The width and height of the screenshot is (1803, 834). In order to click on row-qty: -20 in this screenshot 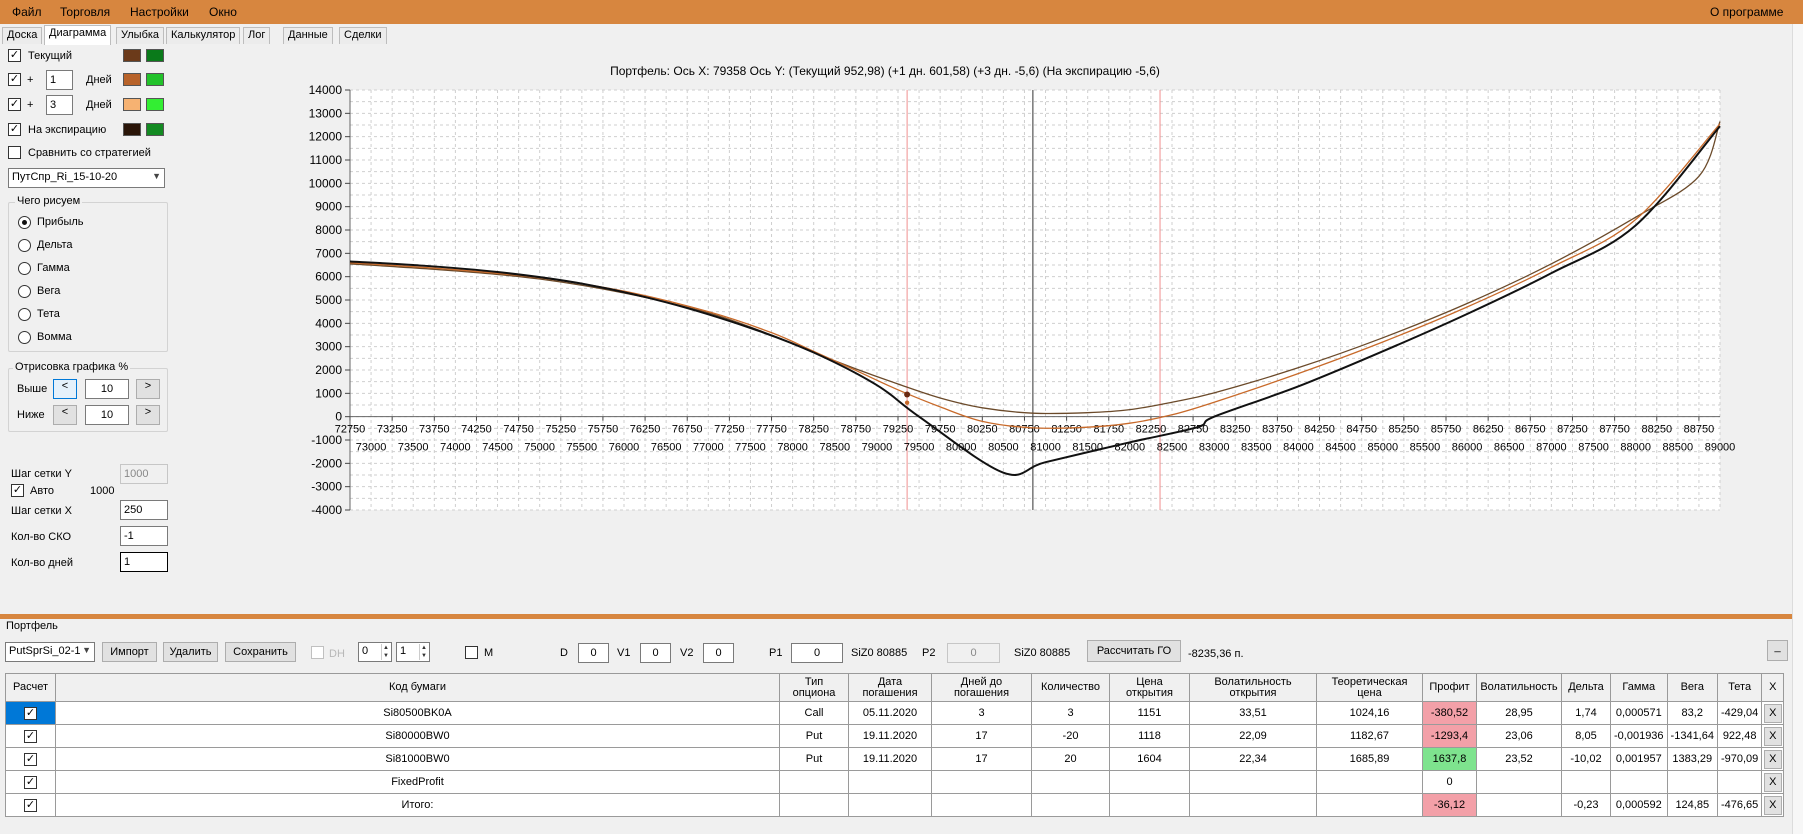, I will do `click(1070, 736)`.